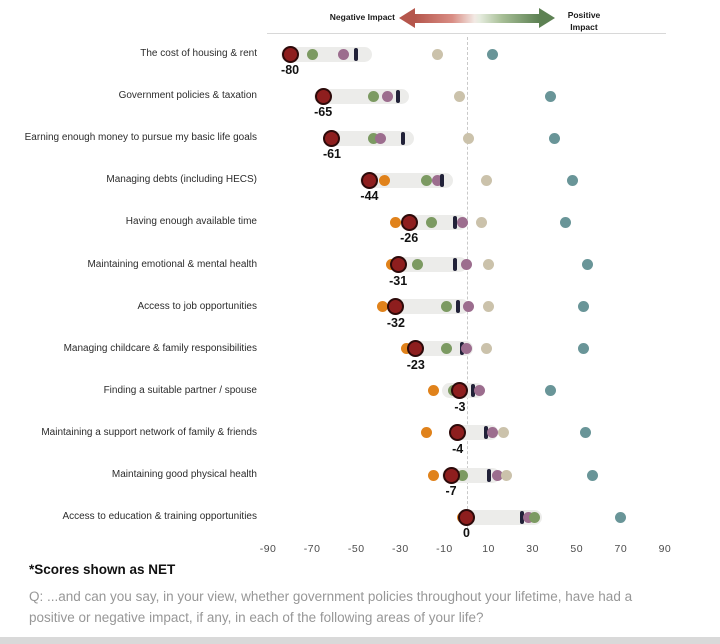 The width and height of the screenshot is (720, 644). What do you see at coordinates (395, 322) in the screenshot?
I see `net-score-value: -32` at bounding box center [395, 322].